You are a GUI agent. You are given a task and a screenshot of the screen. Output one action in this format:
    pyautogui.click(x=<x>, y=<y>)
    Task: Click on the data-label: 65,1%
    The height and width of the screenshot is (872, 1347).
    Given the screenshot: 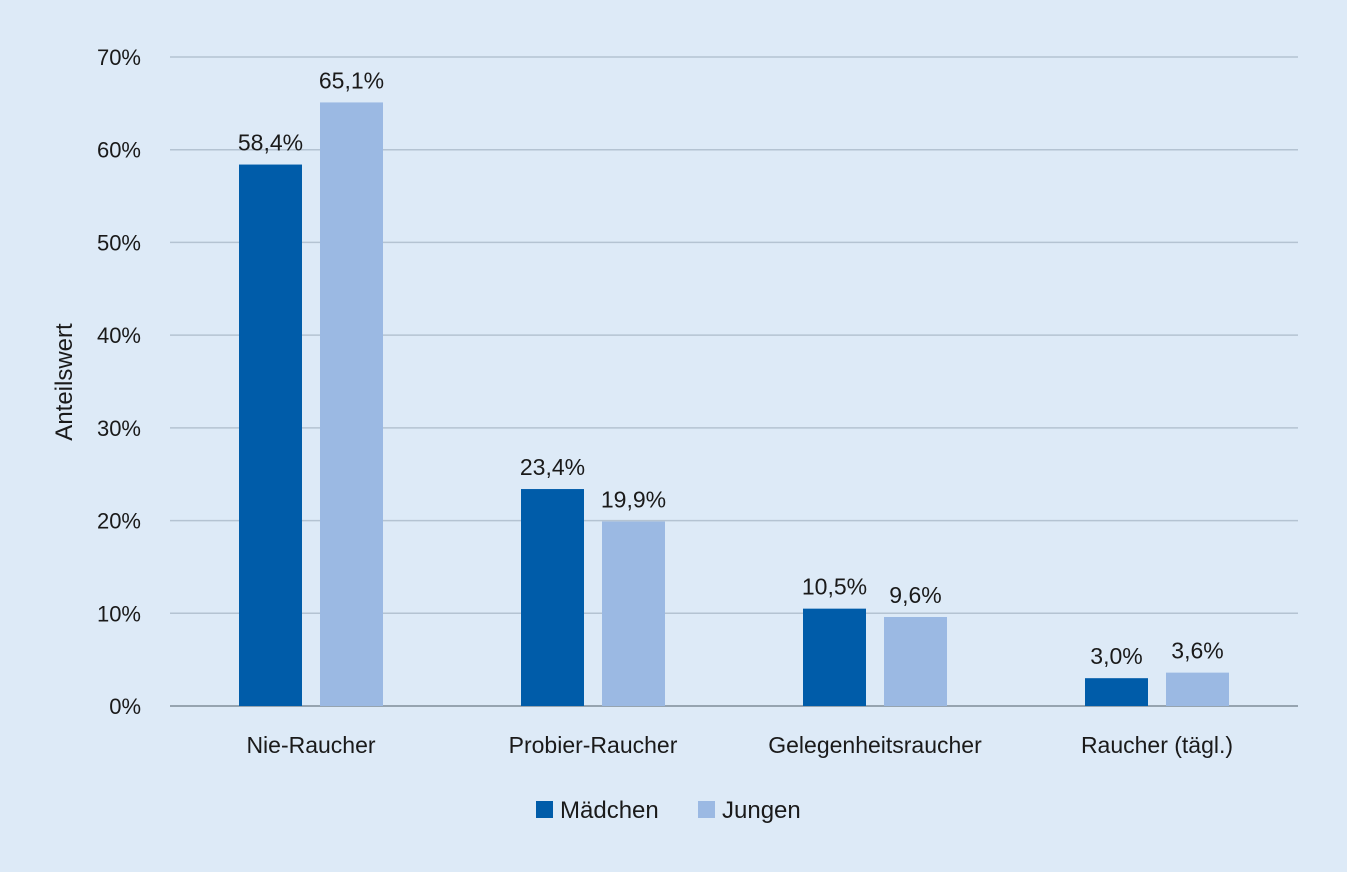 What is the action you would take?
    pyautogui.click(x=351, y=80)
    